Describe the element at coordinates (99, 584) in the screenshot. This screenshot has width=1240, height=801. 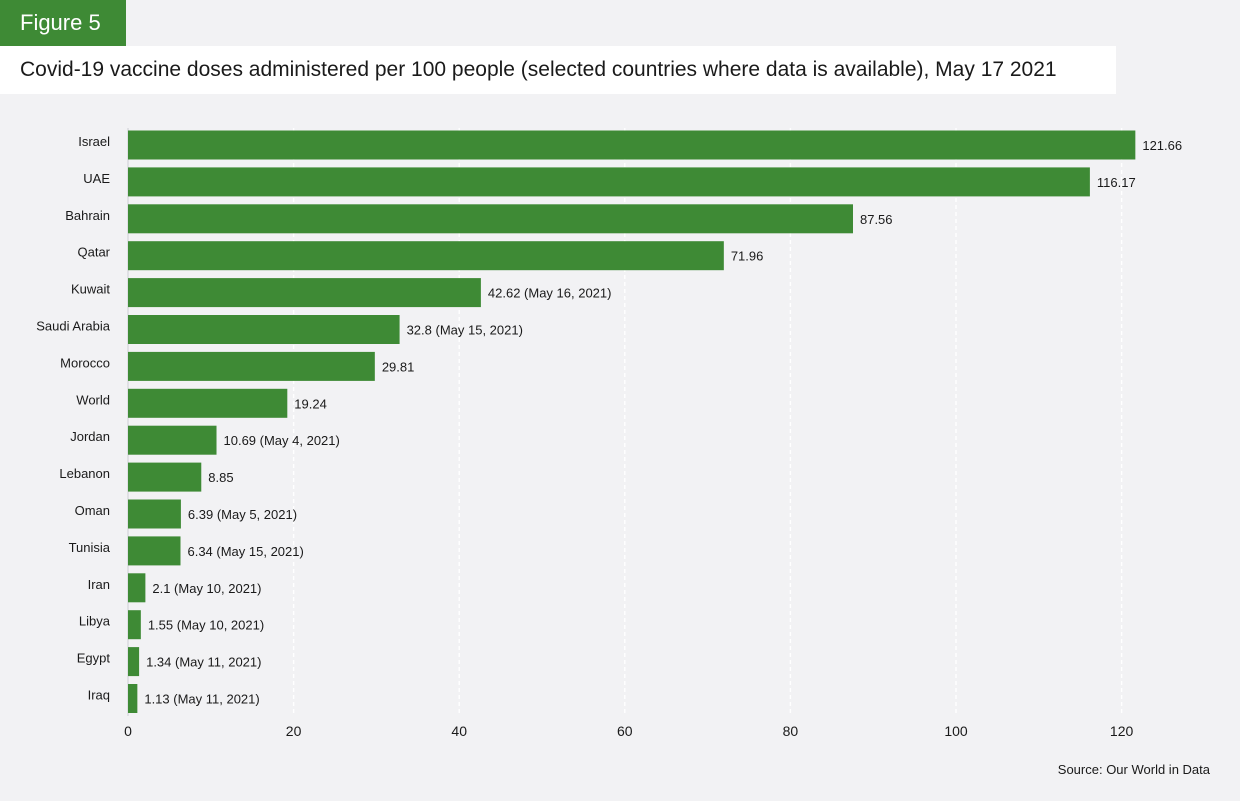
I see `category-label: Iran` at that location.